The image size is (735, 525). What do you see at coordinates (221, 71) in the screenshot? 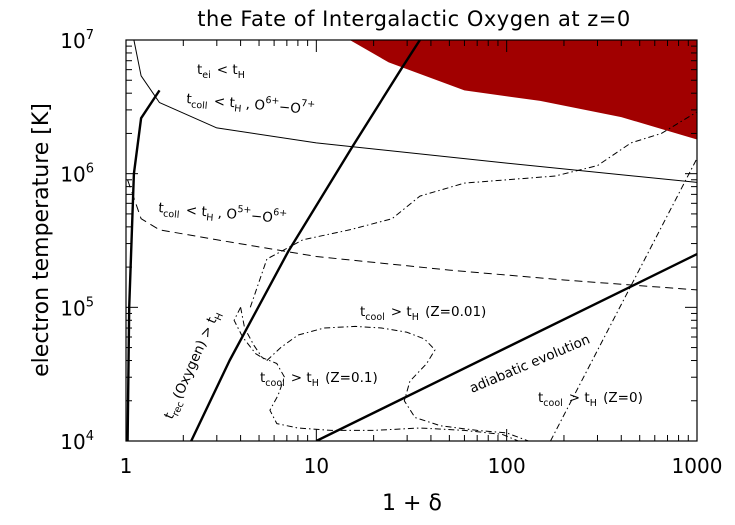
I see `annotation-t-ei: tei < tH` at bounding box center [221, 71].